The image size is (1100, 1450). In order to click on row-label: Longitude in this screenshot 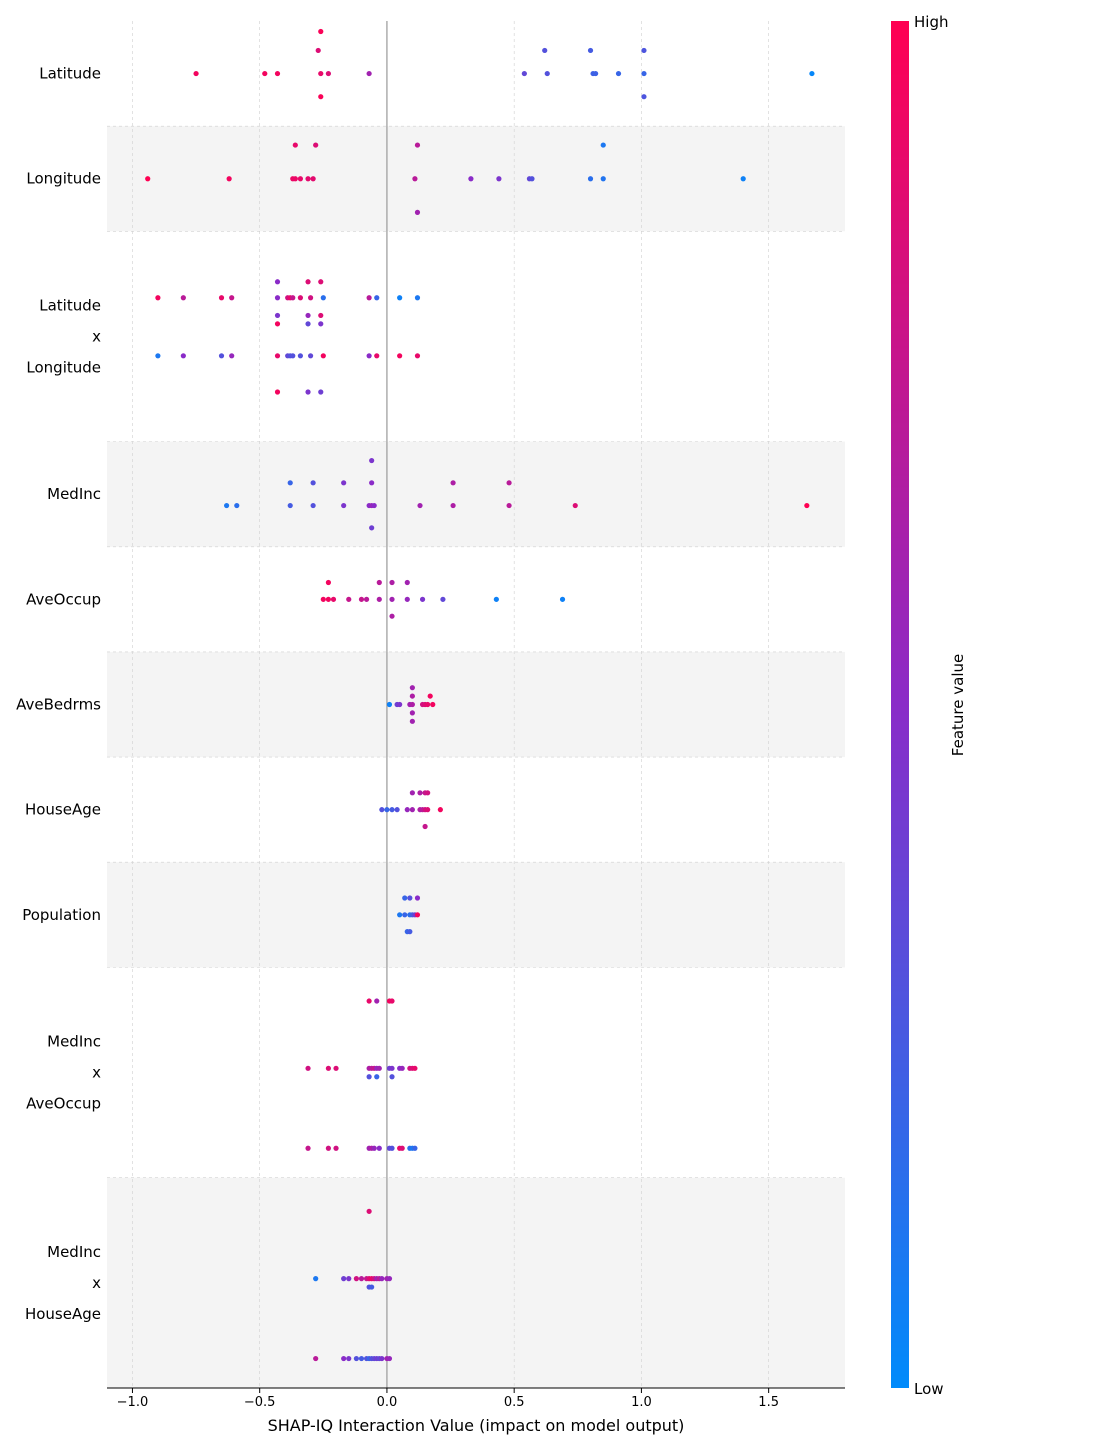, I will do `click(63, 367)`.